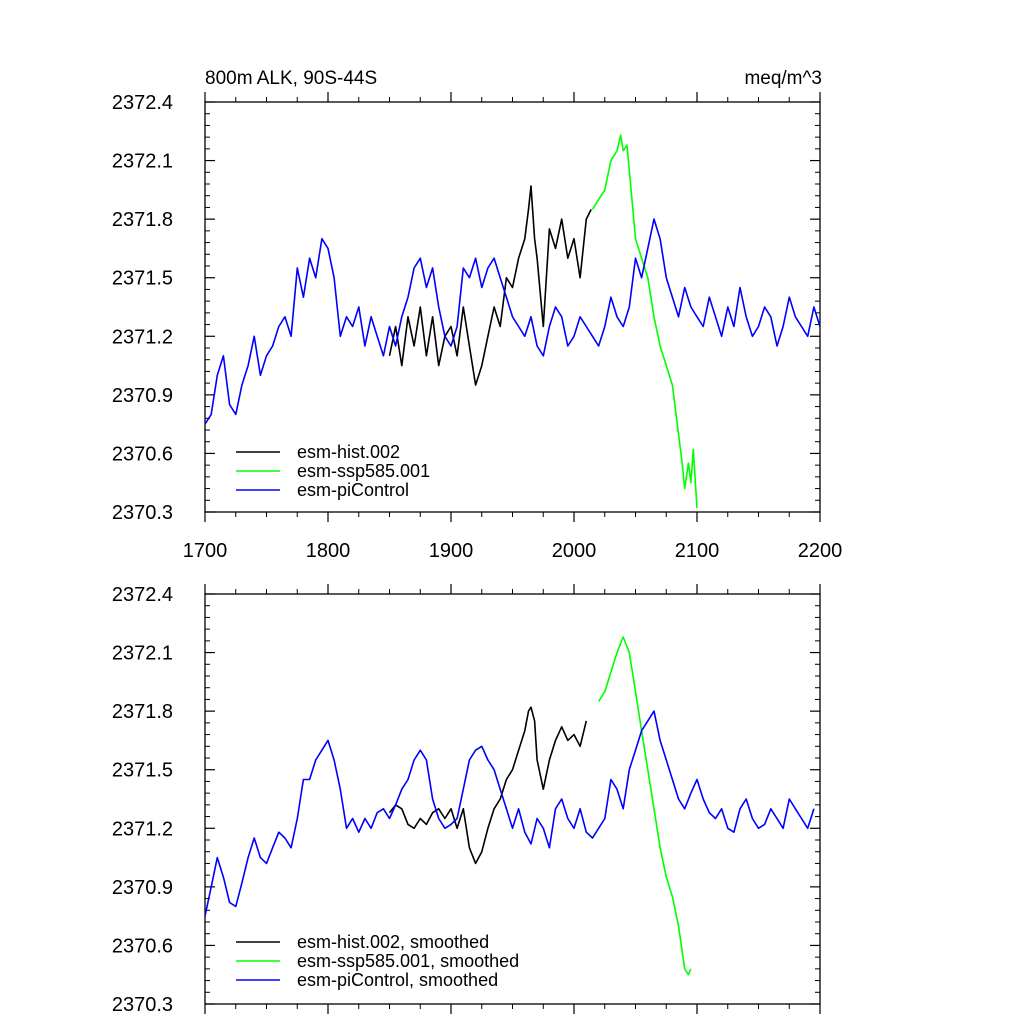 This screenshot has width=1024, height=1029. What do you see at coordinates (408, 961) in the screenshot?
I see `legend-label: esm-ssp585.001, smoothed` at bounding box center [408, 961].